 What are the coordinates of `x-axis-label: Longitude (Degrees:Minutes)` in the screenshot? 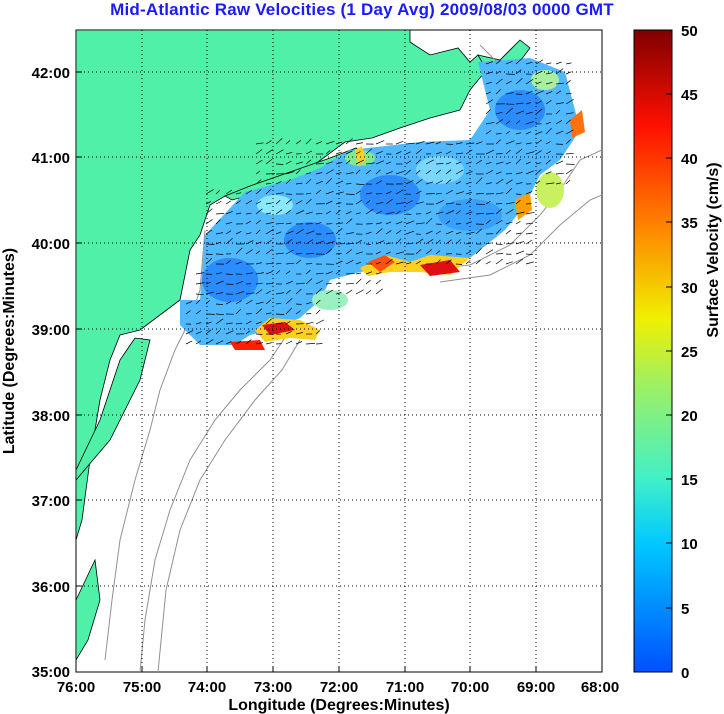 It's located at (338, 705).